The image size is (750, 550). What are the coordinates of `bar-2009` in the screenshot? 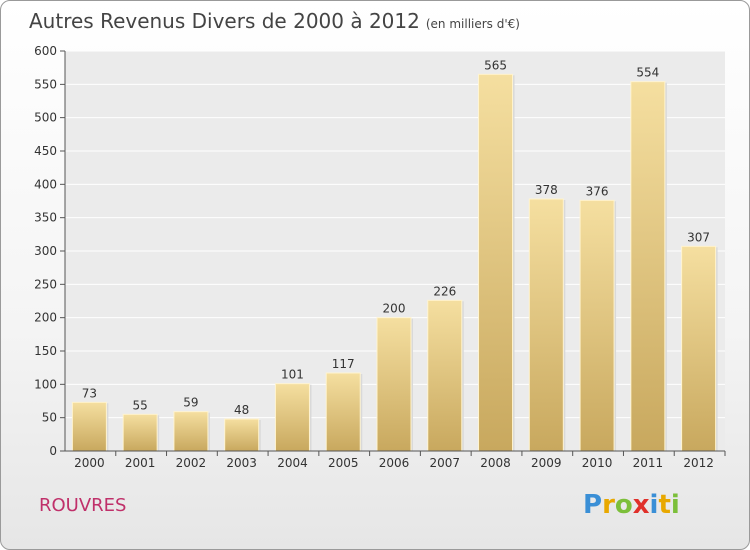 It's located at (546, 325).